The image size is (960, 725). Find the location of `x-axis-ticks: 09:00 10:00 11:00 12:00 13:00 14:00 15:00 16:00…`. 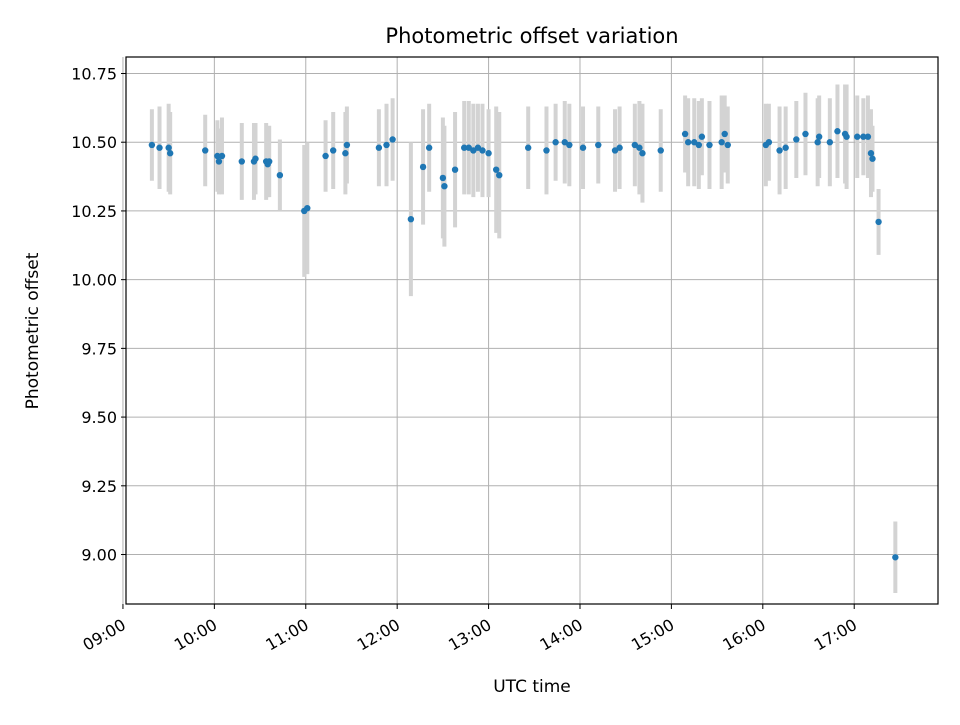

x-axis-ticks: 09:00 10:00 11:00 12:00 13:00 14:00 15:00 16:00… is located at coordinates (470, 629).